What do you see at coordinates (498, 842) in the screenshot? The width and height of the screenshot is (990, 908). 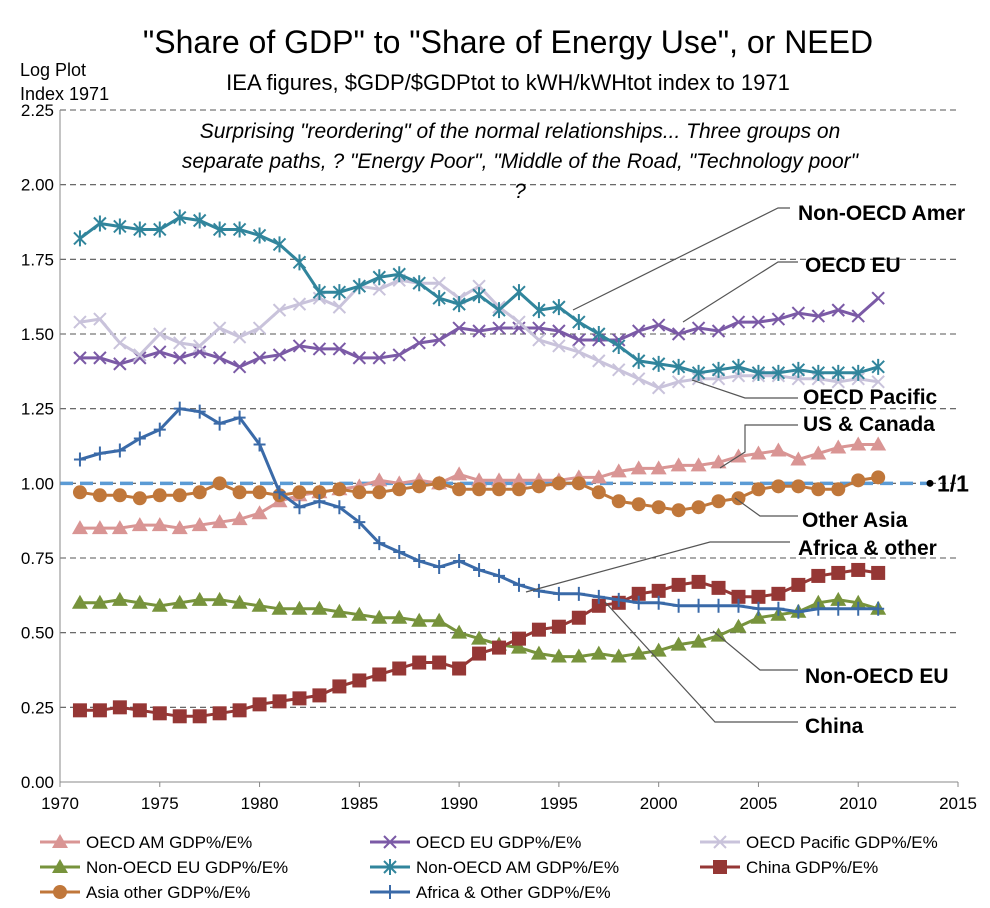 I see `legend-label: OECD EU GDP%/E%` at bounding box center [498, 842].